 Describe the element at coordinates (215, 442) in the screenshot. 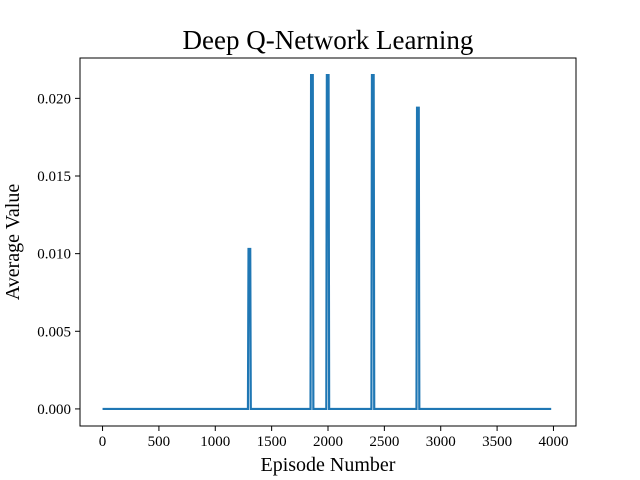

I see `x-tick-label: 1000` at that location.